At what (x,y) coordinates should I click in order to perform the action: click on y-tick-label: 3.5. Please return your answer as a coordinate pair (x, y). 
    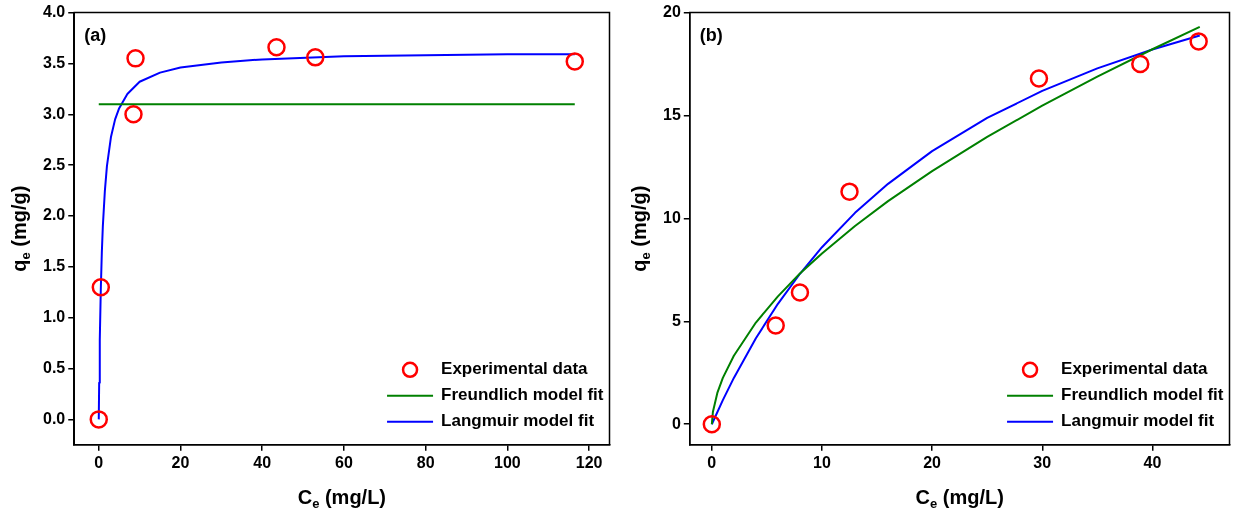
    Looking at the image, I should click on (54, 62).